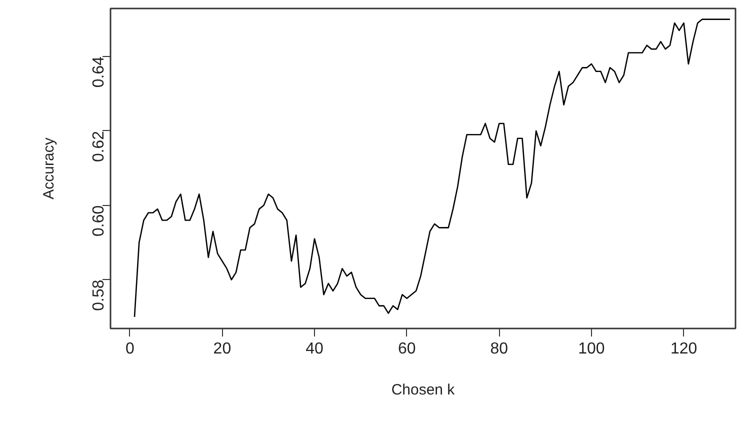 The image size is (746, 433). I want to click on y-tick-label: 0.62, so click(99, 146).